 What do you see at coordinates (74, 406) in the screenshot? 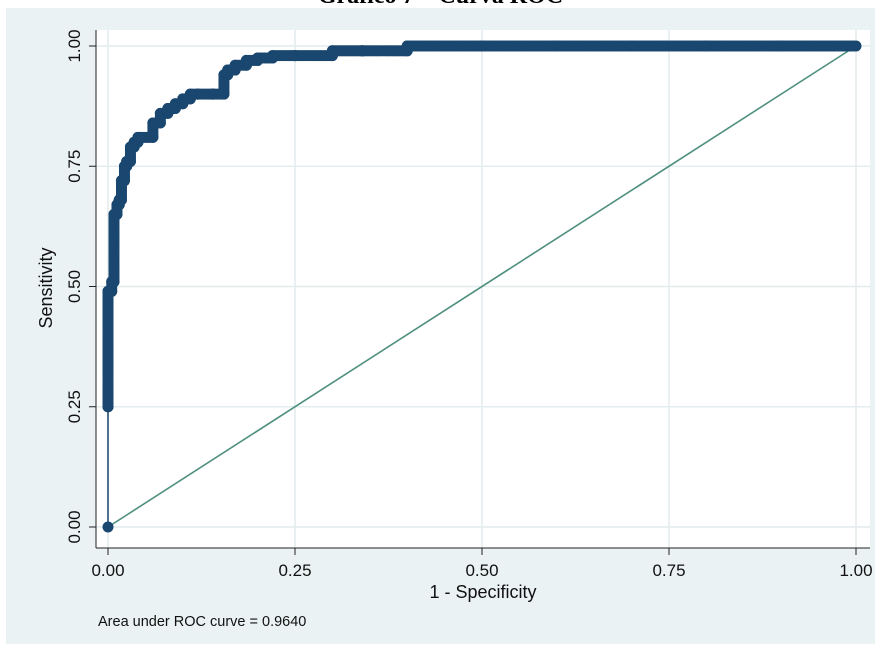
I see `y-tick-label: 0.25` at bounding box center [74, 406].